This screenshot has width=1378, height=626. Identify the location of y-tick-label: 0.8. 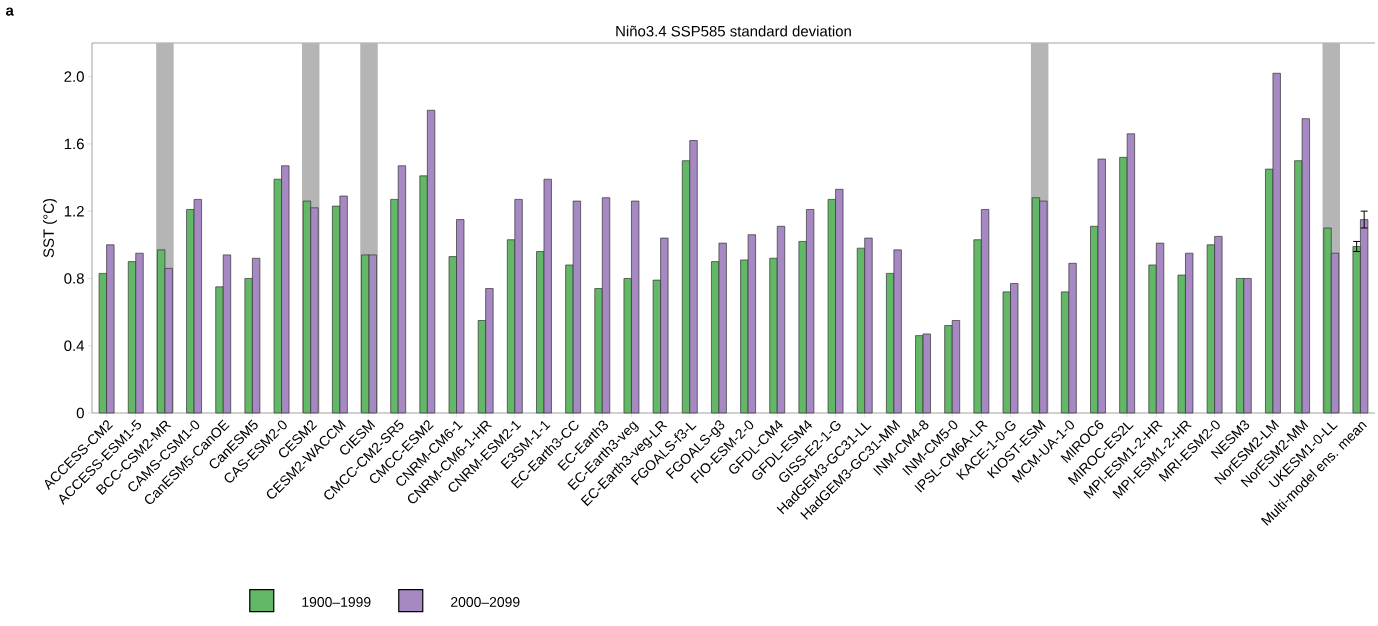
(74, 278).